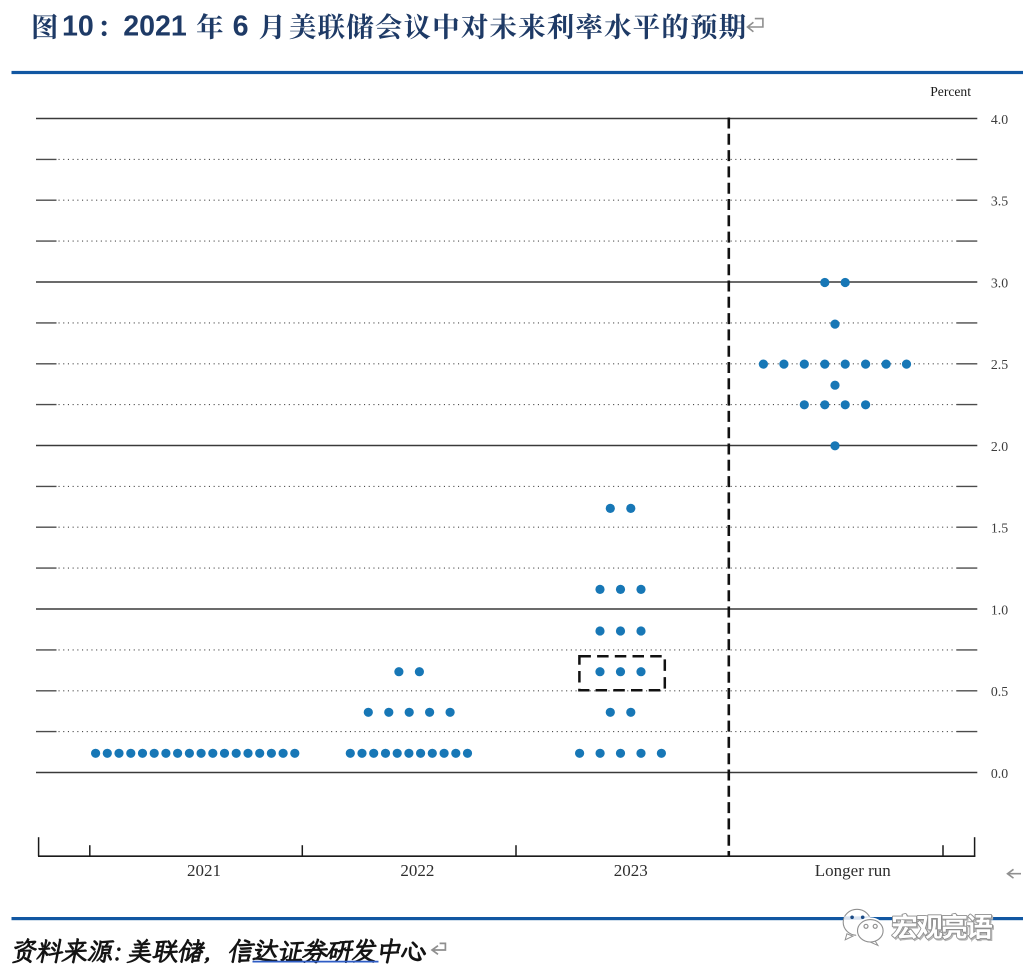 The image size is (1023, 973). Describe the element at coordinates (999, 364) in the screenshot. I see `svg-text: 2.5` at that location.